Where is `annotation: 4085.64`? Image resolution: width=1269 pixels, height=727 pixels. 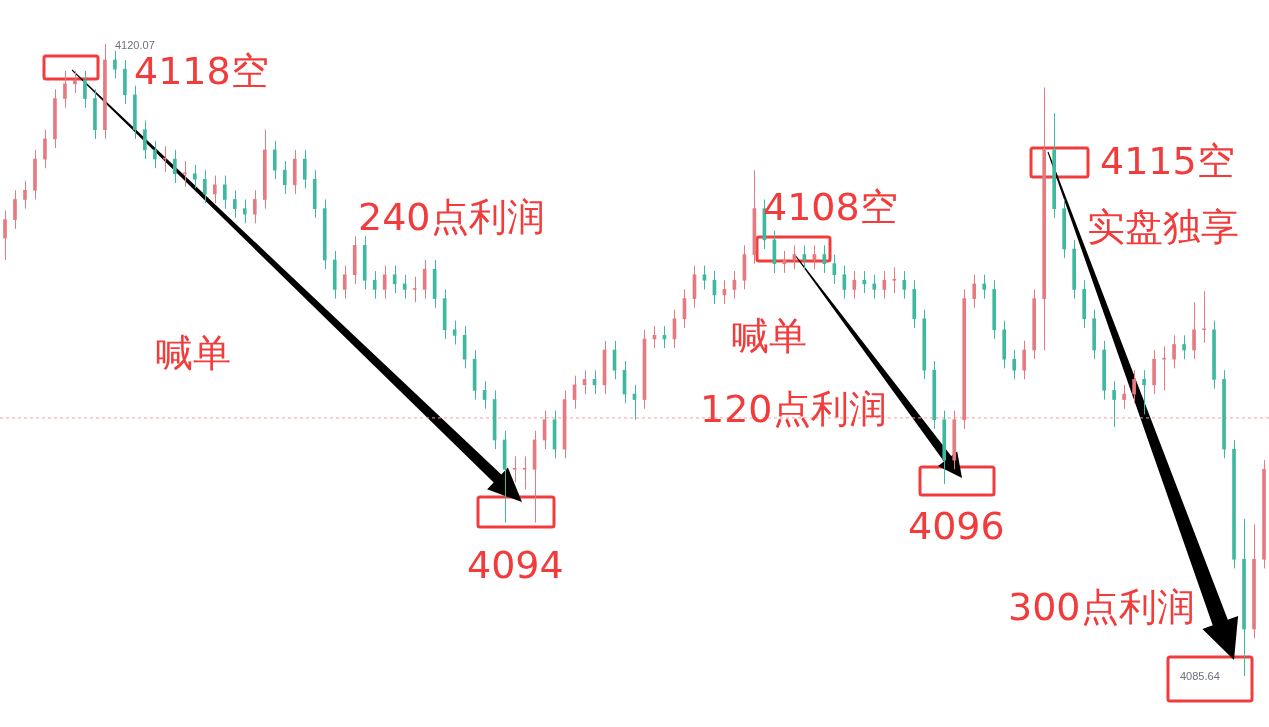
annotation: 4085.64 is located at coordinates (1200, 676).